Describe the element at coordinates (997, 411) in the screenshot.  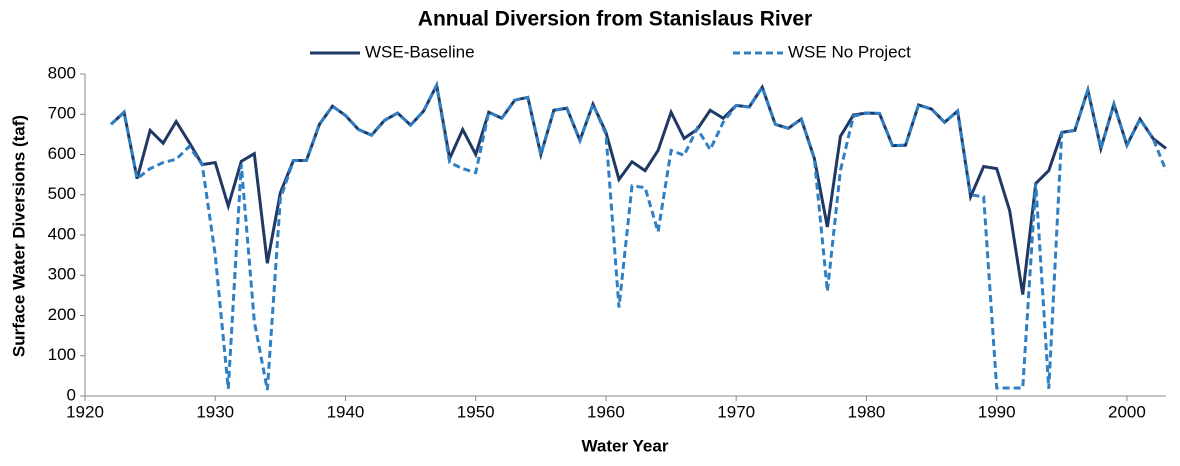
I see `x-tick-label: 1990` at that location.